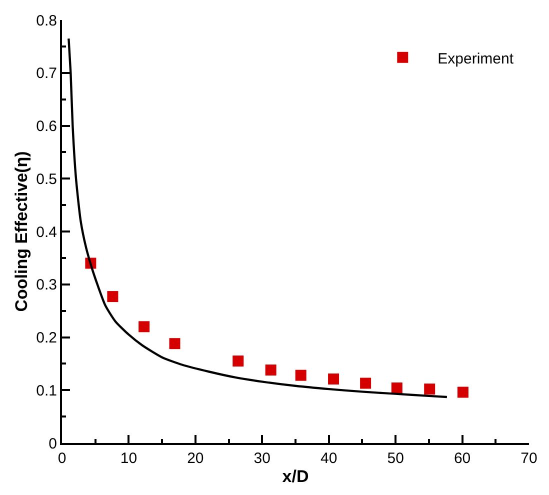 The width and height of the screenshot is (549, 495). I want to click on x-tick-label: 30, so click(262, 458).